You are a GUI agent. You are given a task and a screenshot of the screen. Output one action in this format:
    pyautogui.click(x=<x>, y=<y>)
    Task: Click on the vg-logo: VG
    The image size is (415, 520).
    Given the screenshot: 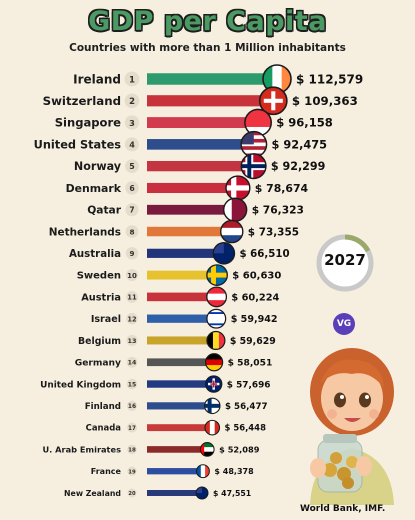 What is the action you would take?
    pyautogui.click(x=344, y=324)
    